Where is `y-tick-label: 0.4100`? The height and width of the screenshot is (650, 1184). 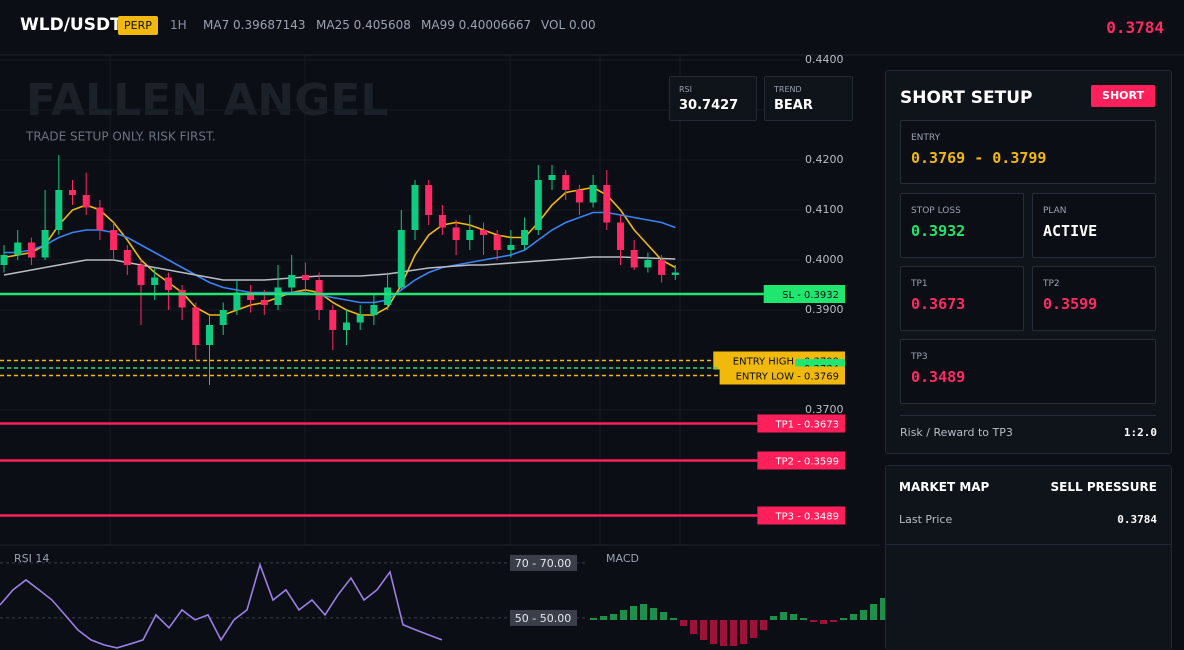
y-tick-label: 0.4100 is located at coordinates (824, 209).